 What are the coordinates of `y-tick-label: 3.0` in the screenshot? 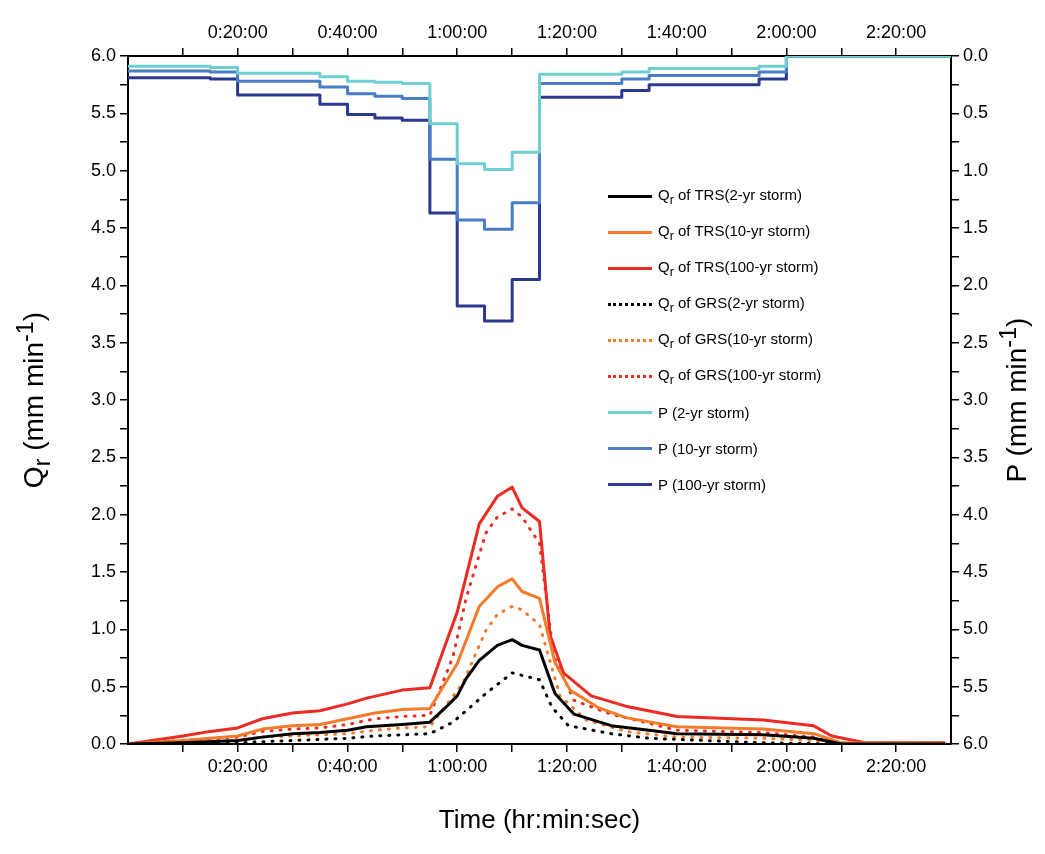 It's located at (103, 398).